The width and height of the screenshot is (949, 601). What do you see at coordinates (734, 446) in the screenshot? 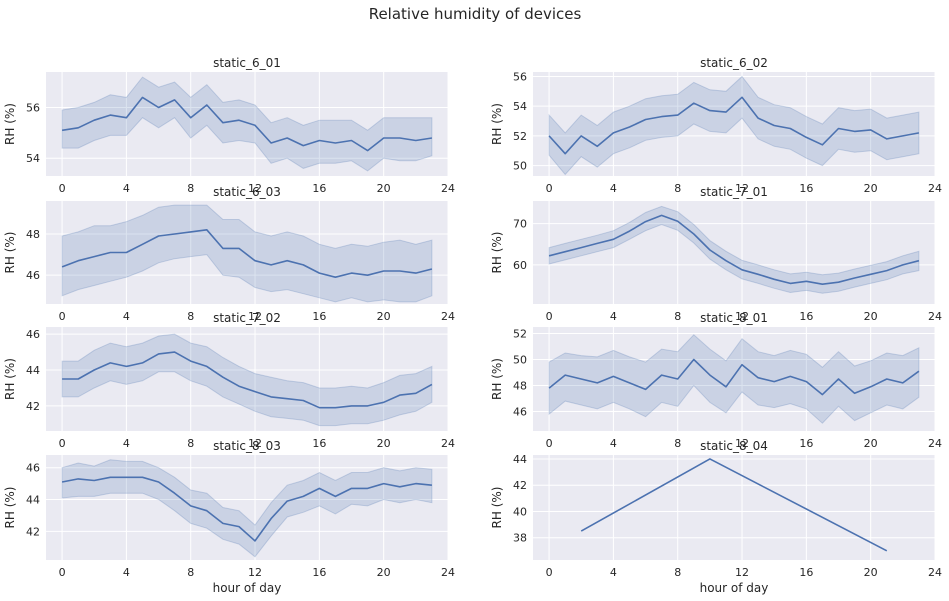
I see `subplot-title: static_8_04` at bounding box center [734, 446].